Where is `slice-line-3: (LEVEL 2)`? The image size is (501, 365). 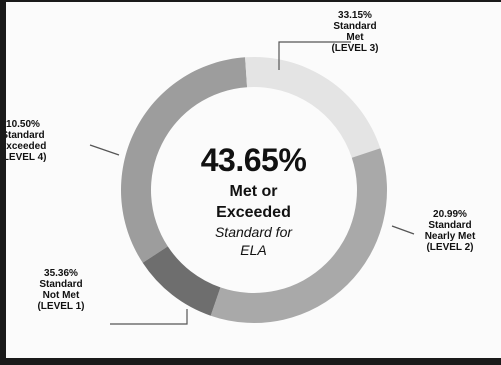 slice-line-3: (LEVEL 2) is located at coordinates (450, 247).